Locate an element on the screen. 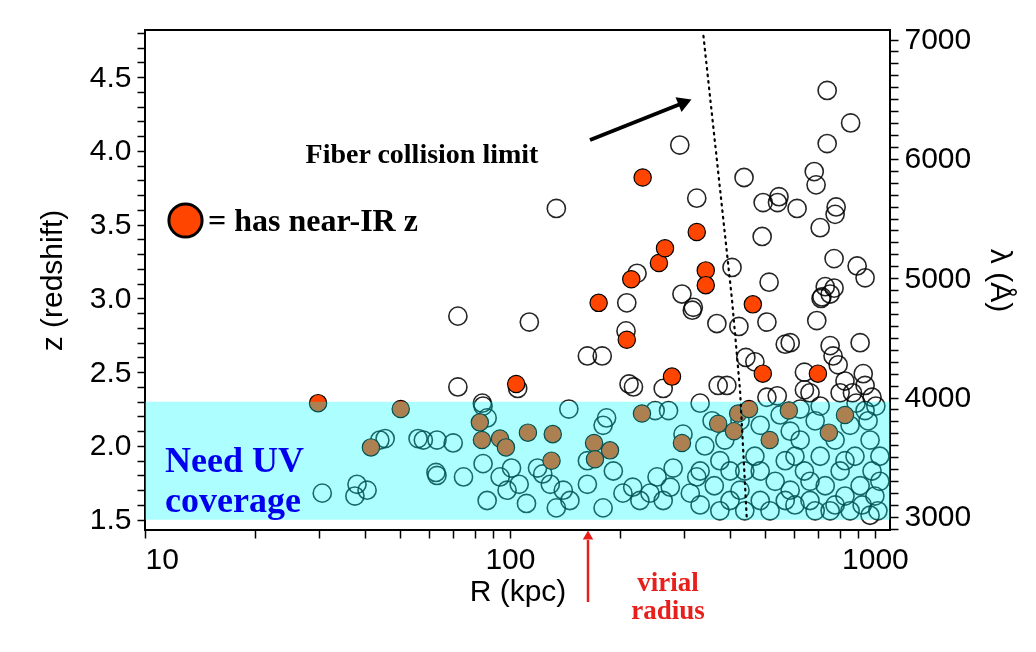 The height and width of the screenshot is (652, 1036). x-tick-label: 10 is located at coordinates (162, 558).